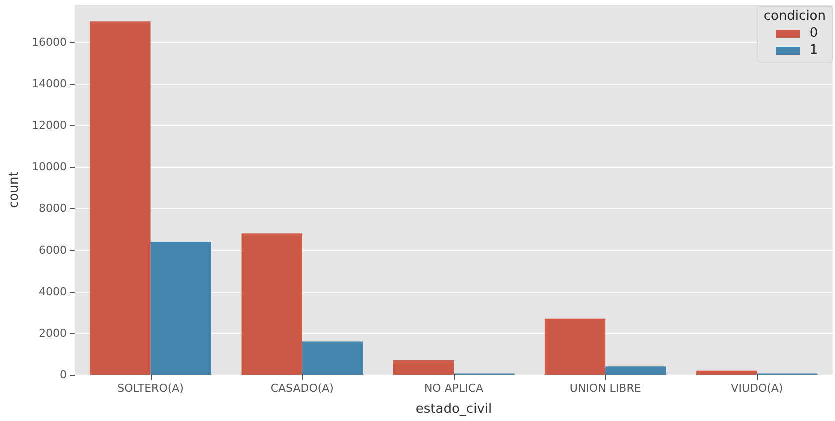 The image size is (835, 421). Describe the element at coordinates (757, 388) in the screenshot. I see `x-tick-label: VIUDO(A)` at that location.